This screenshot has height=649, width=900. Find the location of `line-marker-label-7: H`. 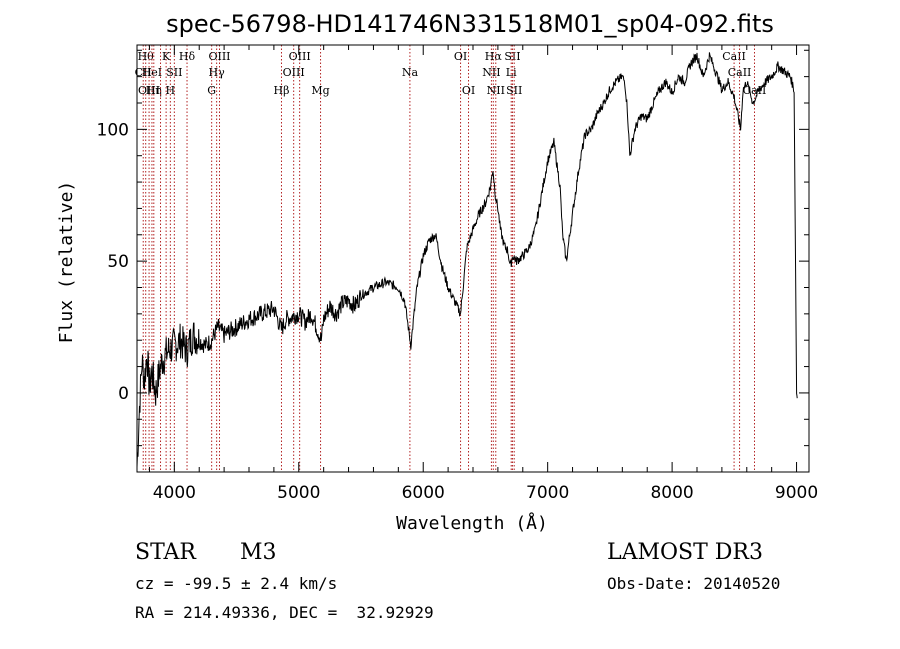

line-marker-label-7: H is located at coordinates (171, 90).